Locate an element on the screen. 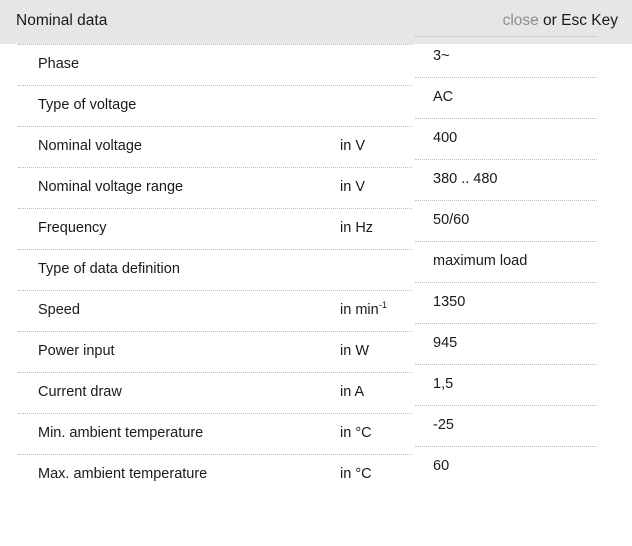 This screenshot has height=546, width=632. table-row-value: 400 is located at coordinates (445, 138).